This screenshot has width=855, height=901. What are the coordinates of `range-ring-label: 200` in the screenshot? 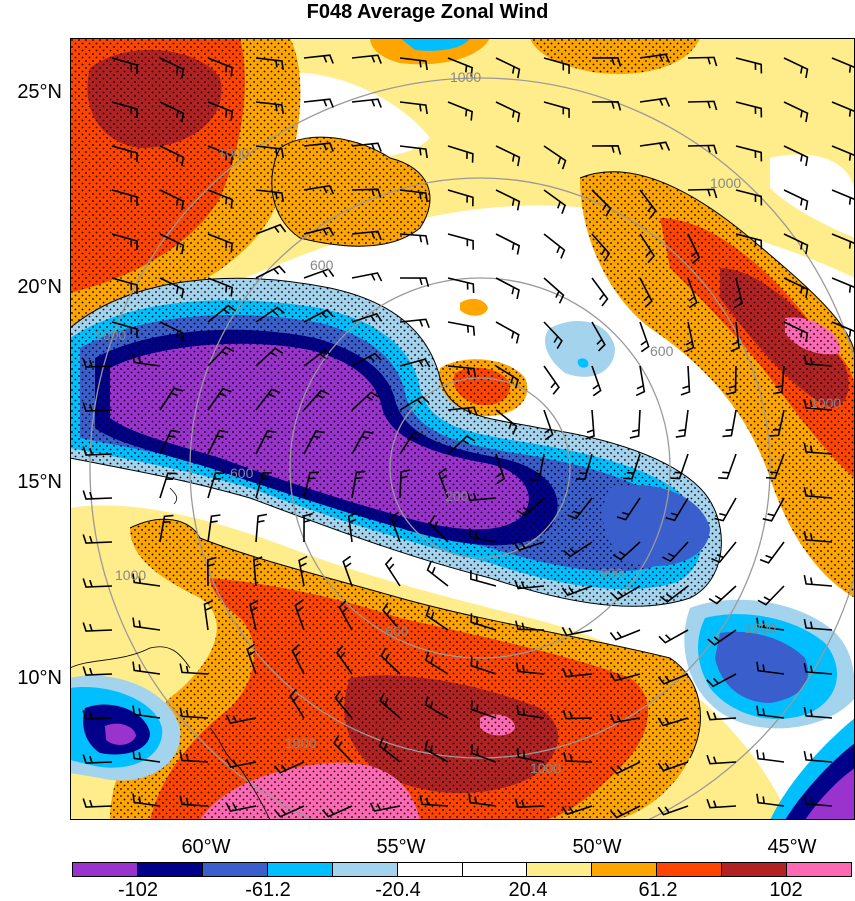 It's located at (457, 496).